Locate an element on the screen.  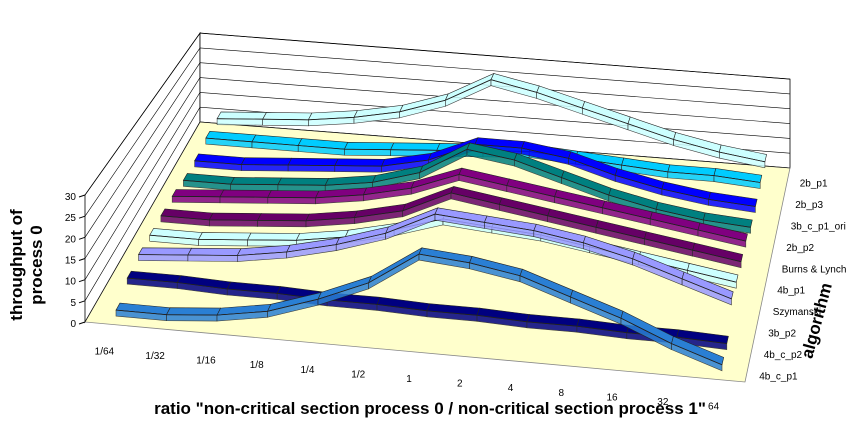
y-tick-label: 30 is located at coordinates (71, 197).